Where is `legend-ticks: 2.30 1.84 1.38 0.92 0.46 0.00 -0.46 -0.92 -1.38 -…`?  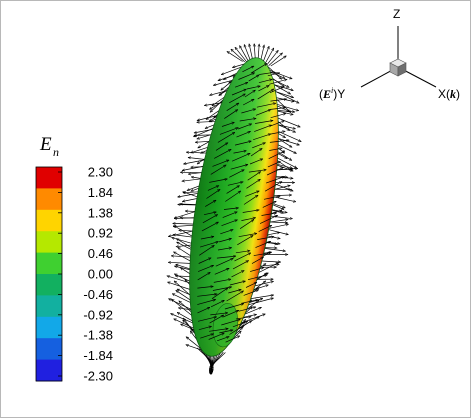
legend-ticks: 2.30 1.84 1.38 0.92 0.46 0.00 -0.46 -0.92 -1.38 -… is located at coordinates (85, 274).